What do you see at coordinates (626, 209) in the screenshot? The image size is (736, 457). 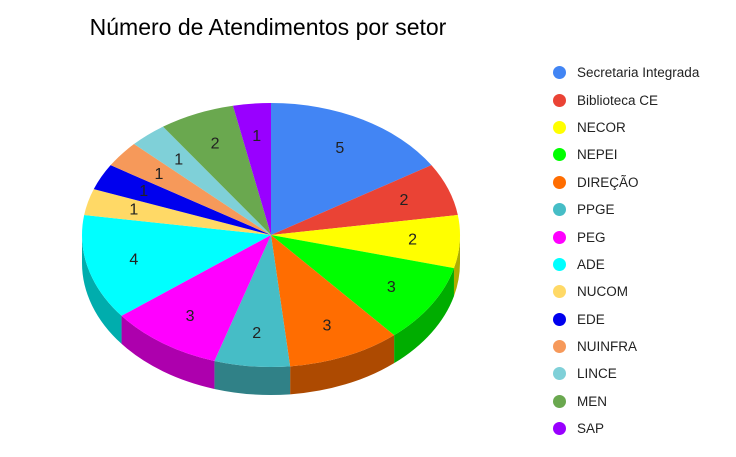 I see `legend-item-ppge: PPGE` at bounding box center [626, 209].